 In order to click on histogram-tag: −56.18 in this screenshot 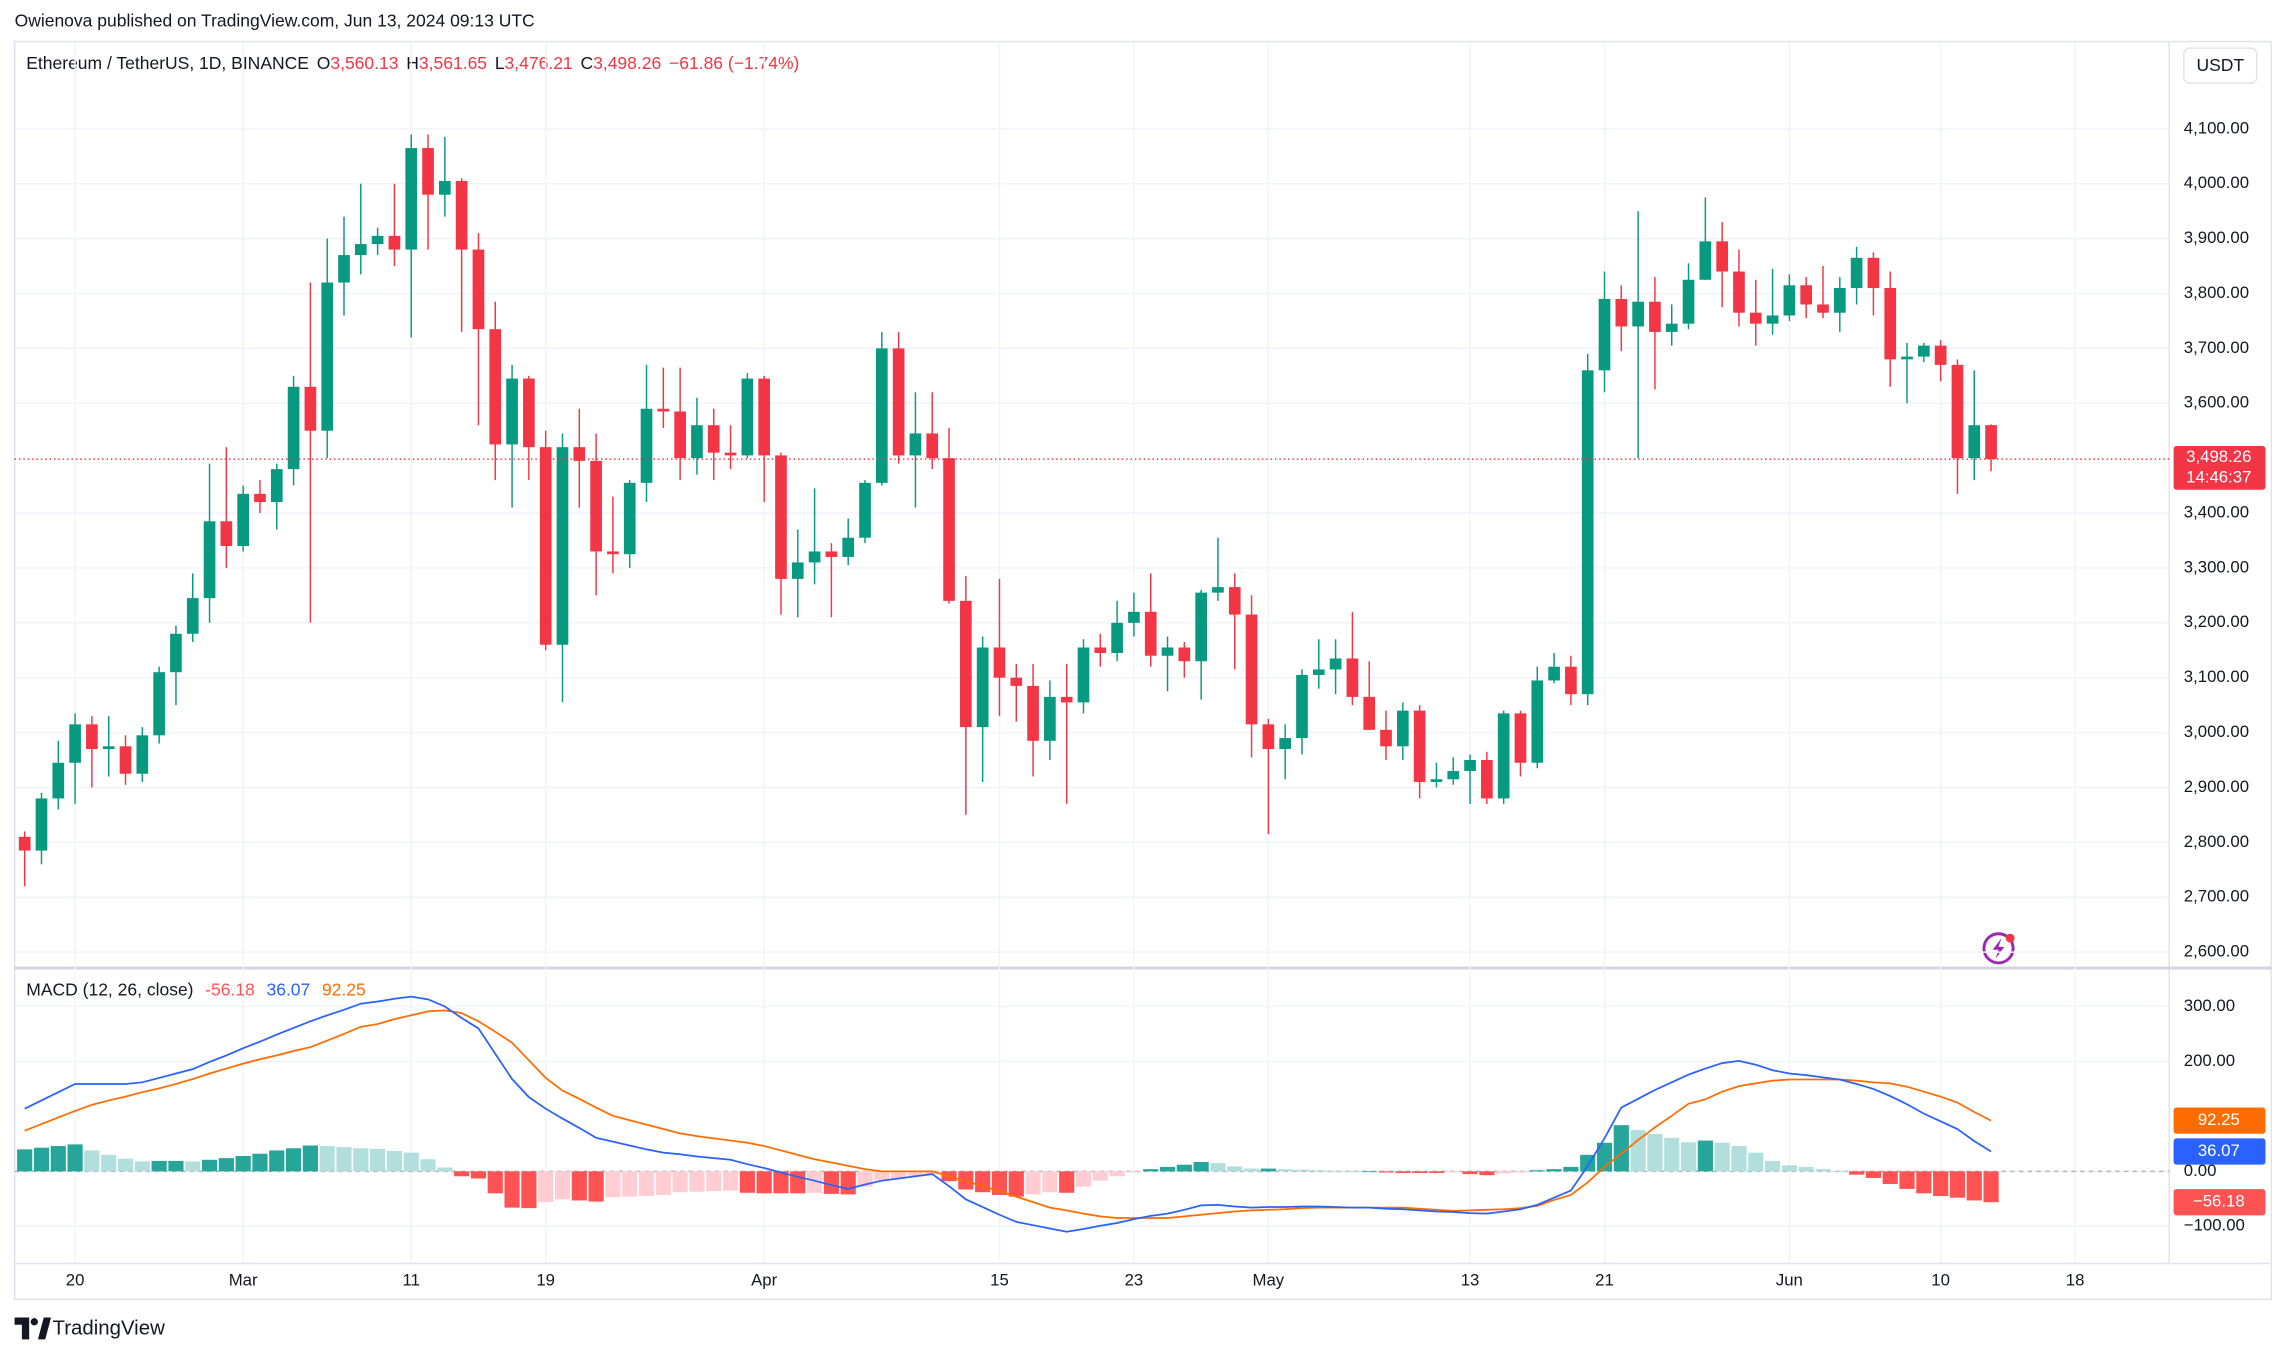, I will do `click(2219, 1201)`.